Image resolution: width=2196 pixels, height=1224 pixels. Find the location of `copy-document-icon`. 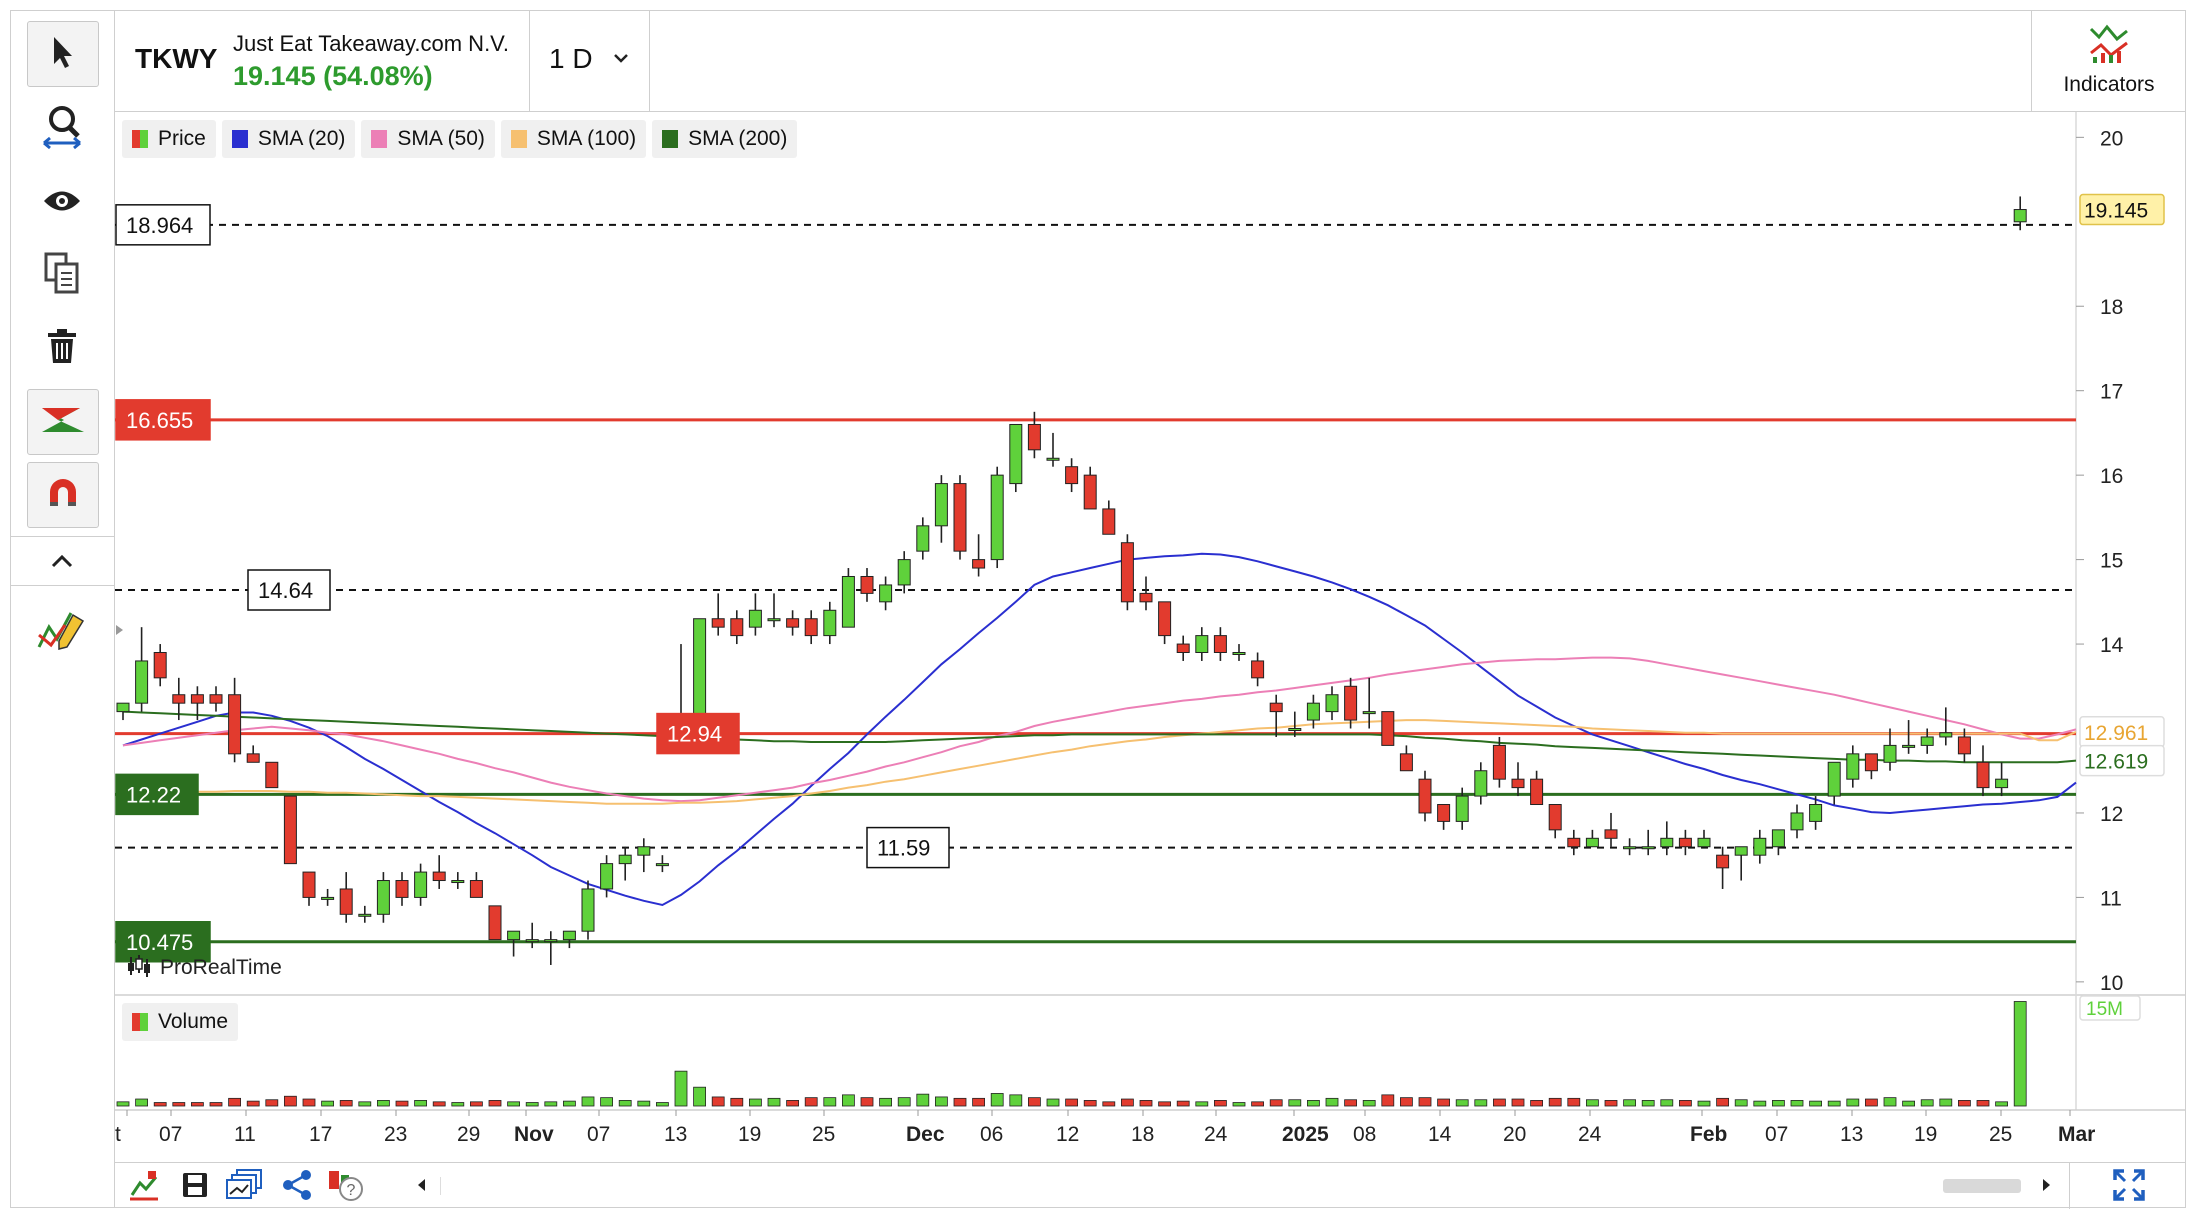

copy-document-icon is located at coordinates (62, 275).